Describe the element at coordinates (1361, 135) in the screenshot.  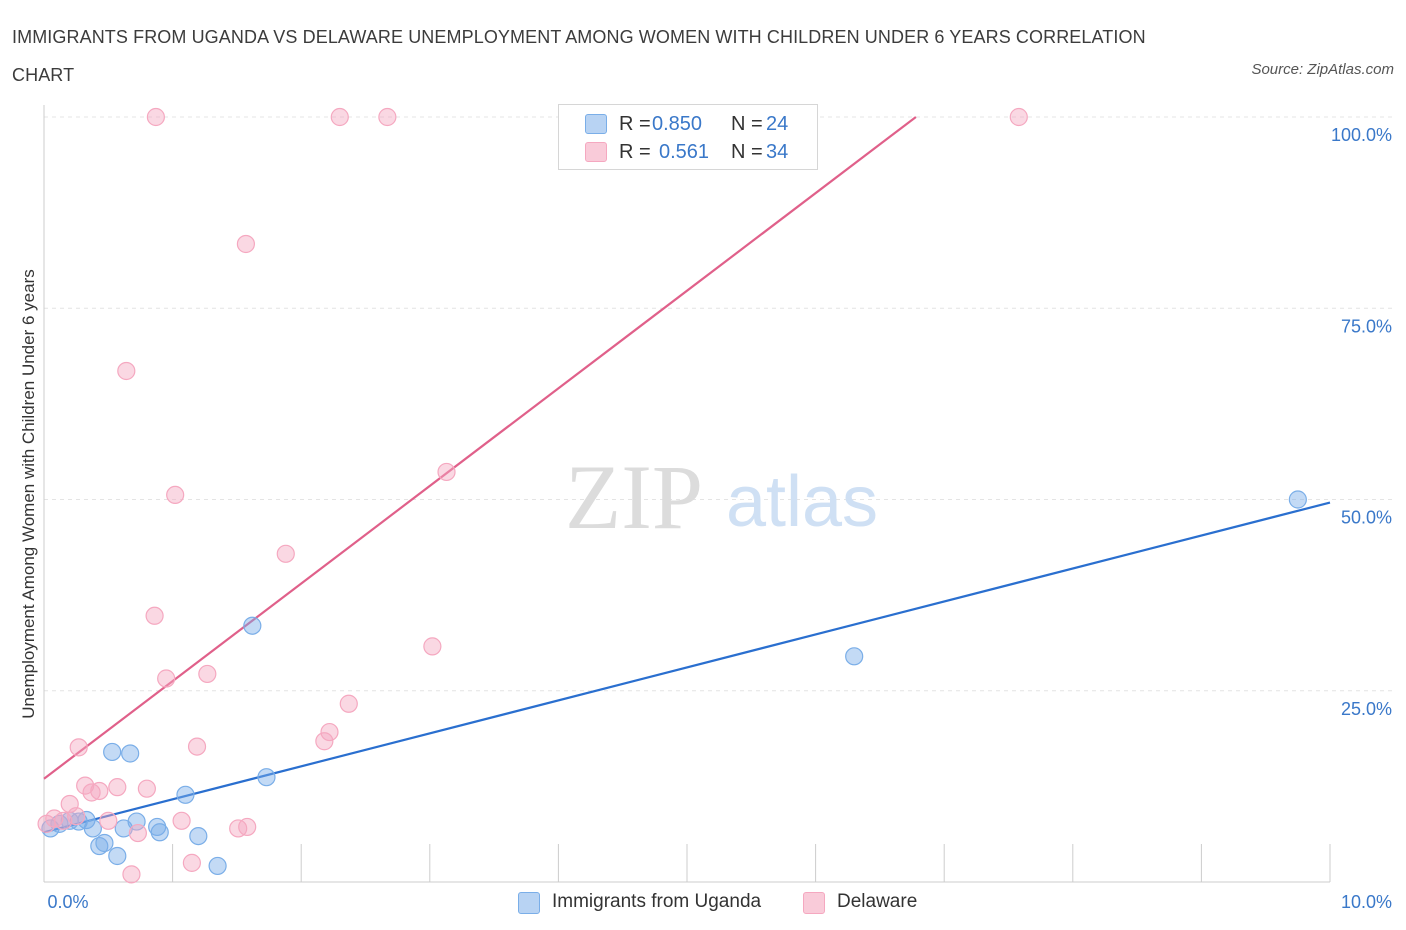
I see `y-tick-label: 100.0%` at that location.